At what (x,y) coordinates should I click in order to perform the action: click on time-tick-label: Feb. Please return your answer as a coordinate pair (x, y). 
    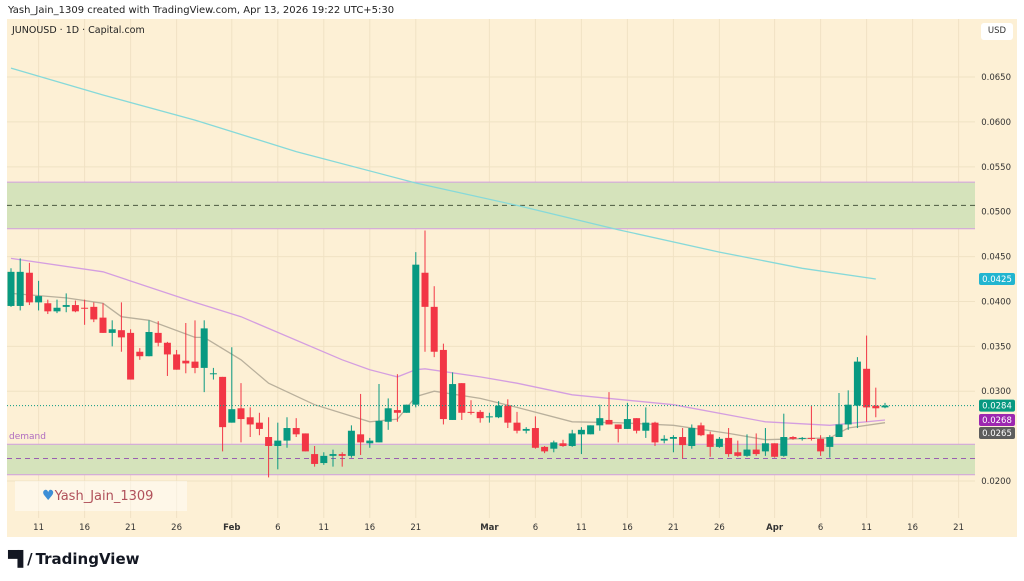
    Looking at the image, I should click on (231, 528).